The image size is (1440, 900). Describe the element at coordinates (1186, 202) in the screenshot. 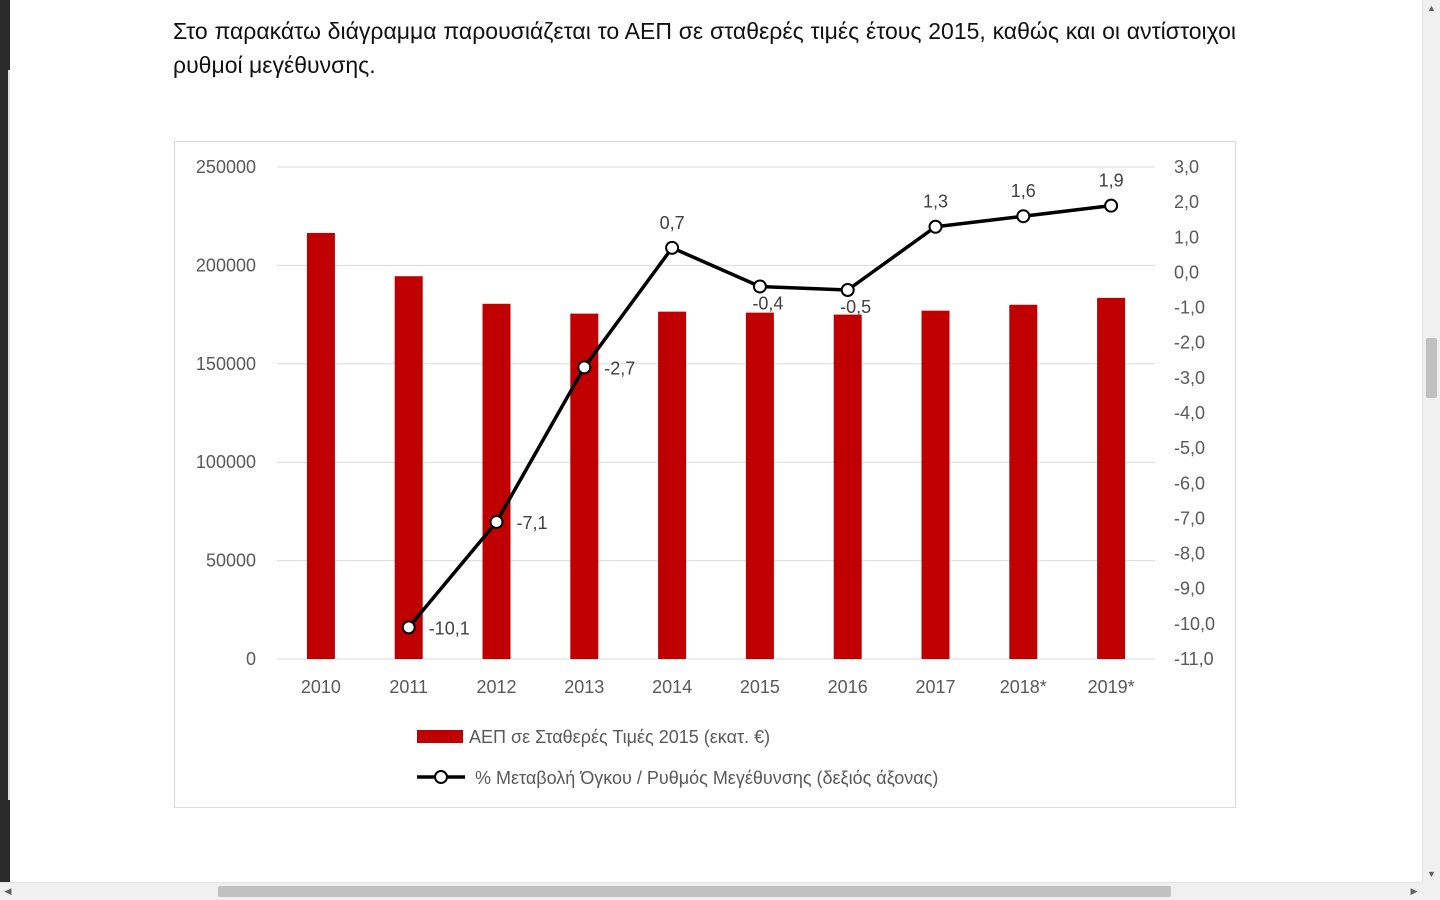

I see `y-right-tick-label: 2,0` at that location.